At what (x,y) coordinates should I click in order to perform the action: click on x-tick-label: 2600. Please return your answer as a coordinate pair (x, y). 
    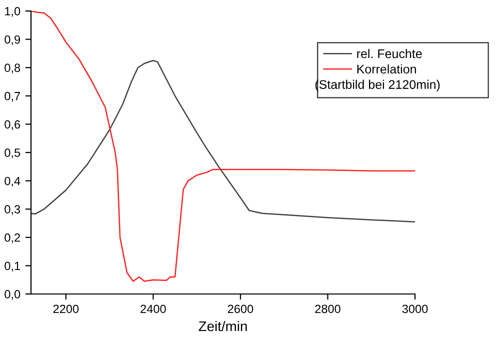
    Looking at the image, I should click on (241, 309).